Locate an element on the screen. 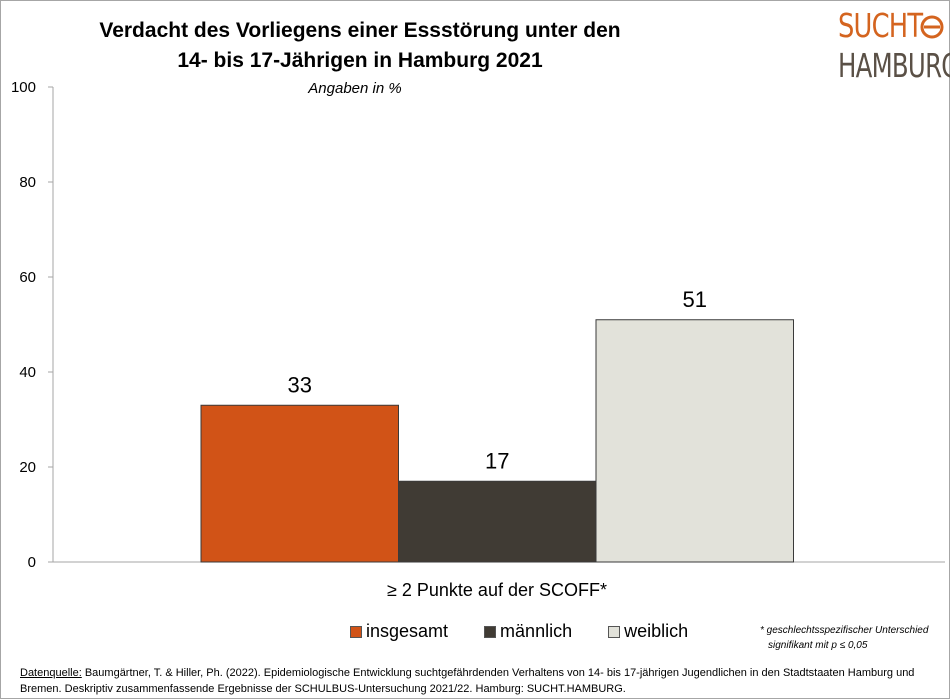 This screenshot has width=950, height=699. bar-weiblich is located at coordinates (694, 441).